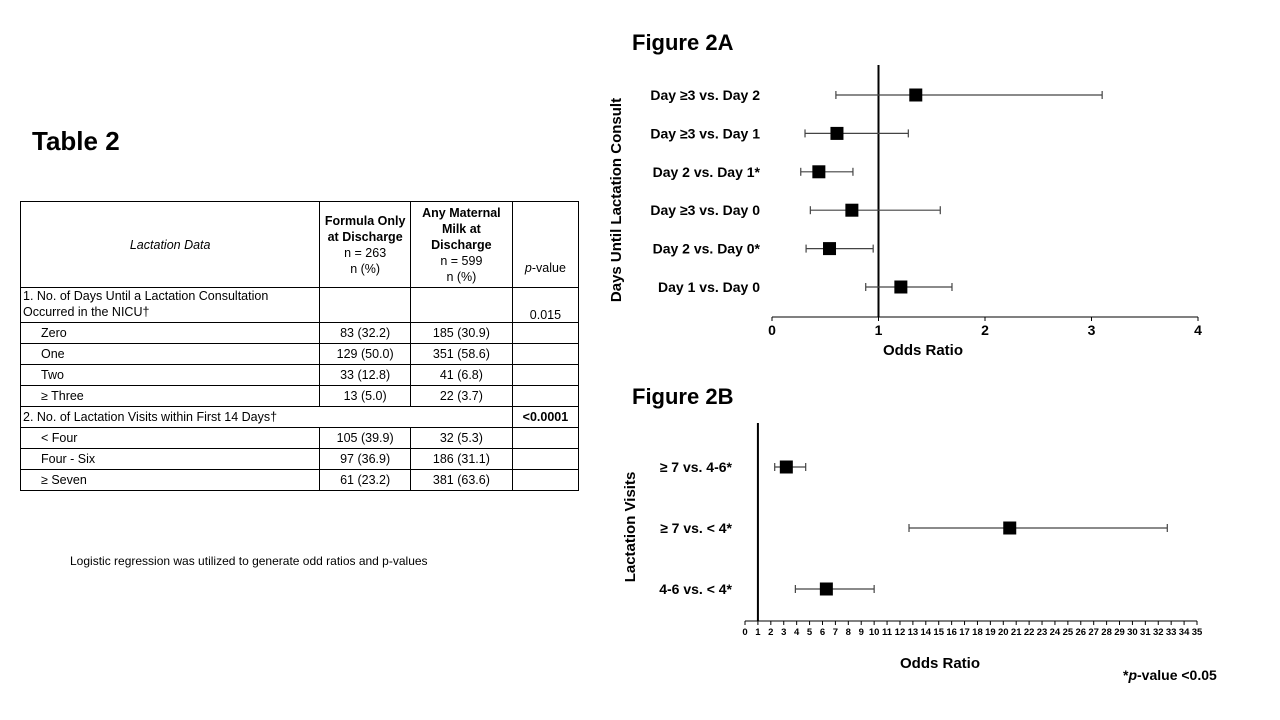 The height and width of the screenshot is (720, 1280). I want to click on header-pvalue: p-value, so click(545, 244).